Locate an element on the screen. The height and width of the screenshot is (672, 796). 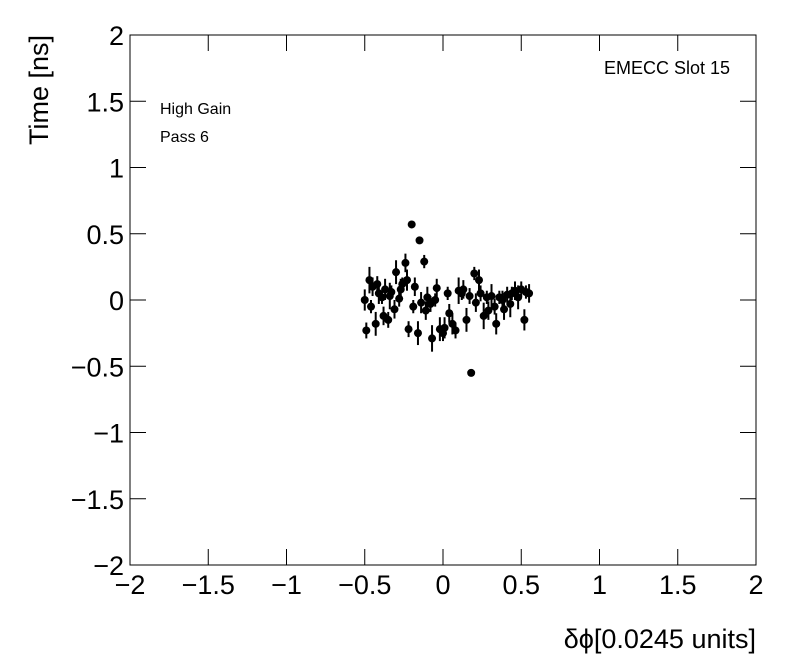
annotation: EMECC Slot 15 is located at coordinates (667, 68).